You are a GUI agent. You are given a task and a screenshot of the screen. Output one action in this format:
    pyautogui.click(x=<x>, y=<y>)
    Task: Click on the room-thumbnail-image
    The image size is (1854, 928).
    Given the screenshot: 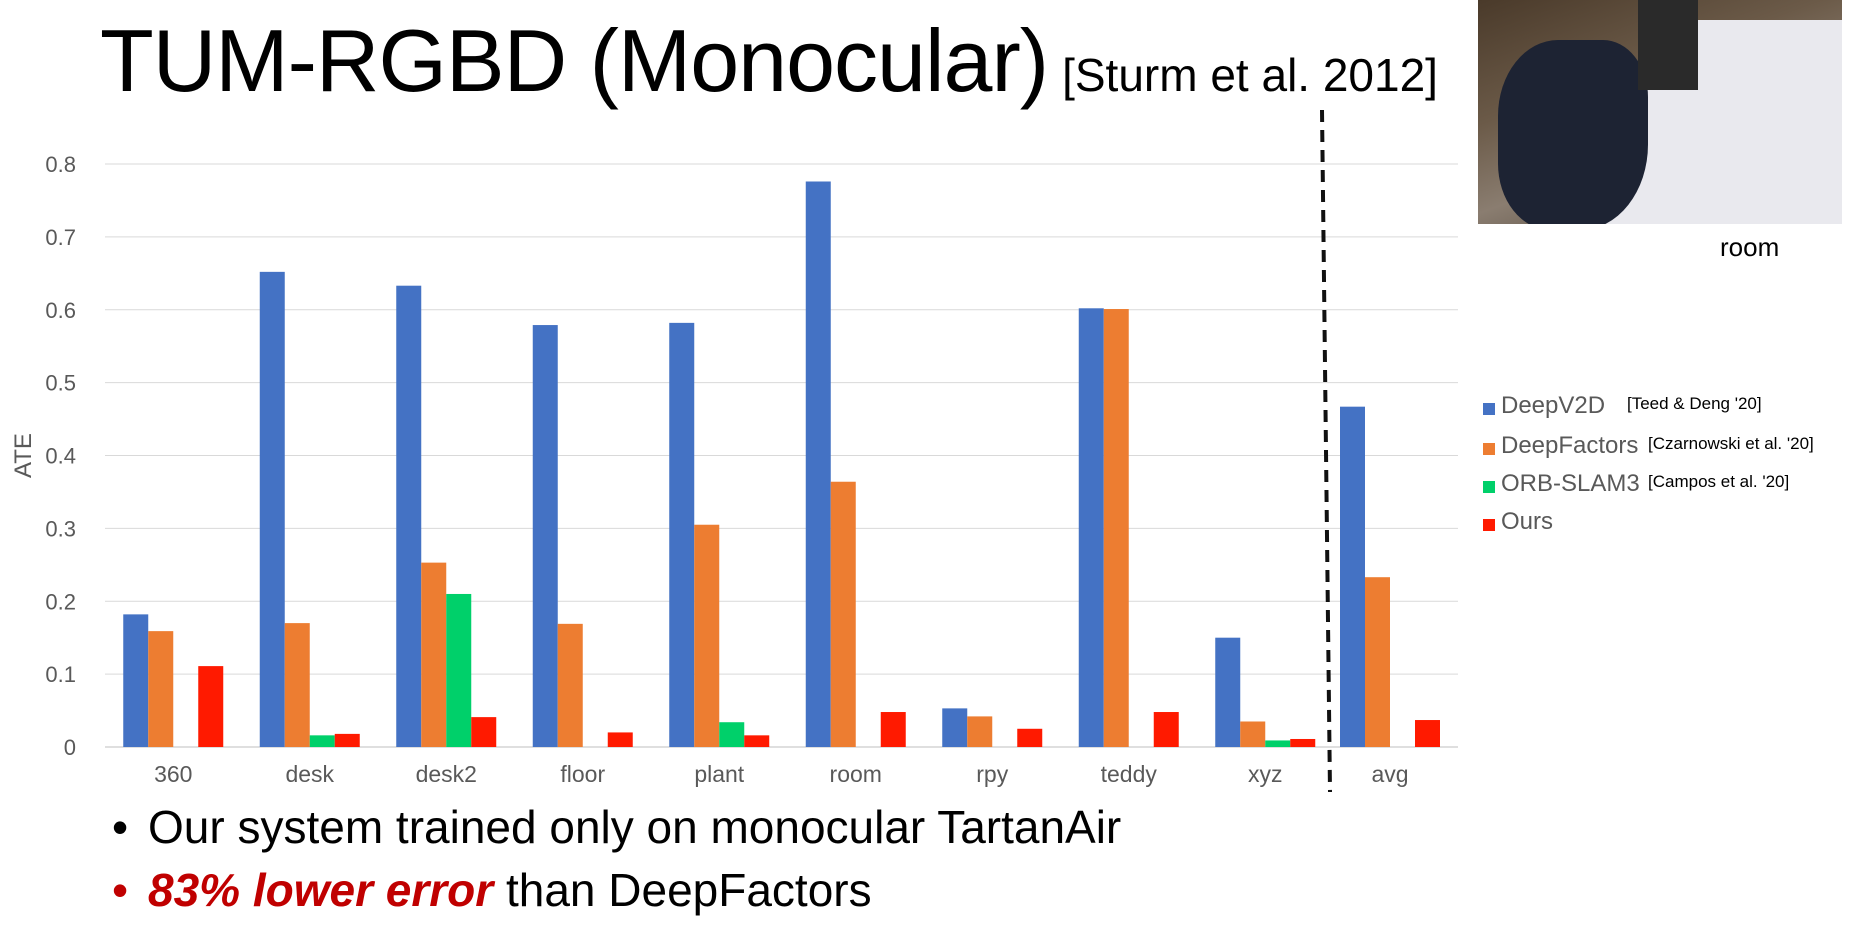 What is the action you would take?
    pyautogui.click(x=1660, y=112)
    